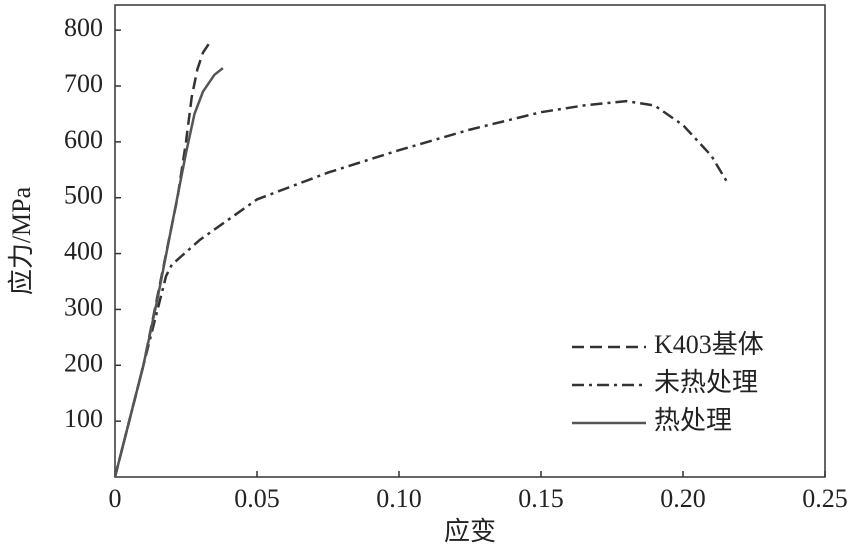 The height and width of the screenshot is (550, 855). I want to click on y-tick-label: 400, so click(83, 251).